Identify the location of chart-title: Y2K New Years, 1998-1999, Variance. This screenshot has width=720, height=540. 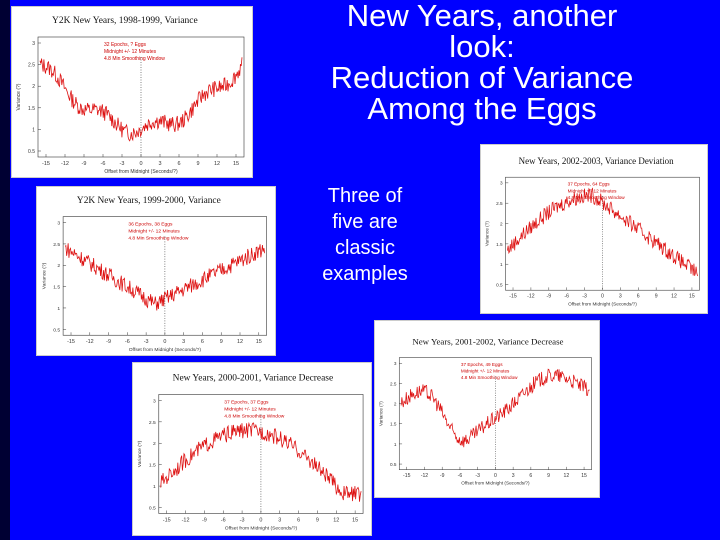
(125, 21).